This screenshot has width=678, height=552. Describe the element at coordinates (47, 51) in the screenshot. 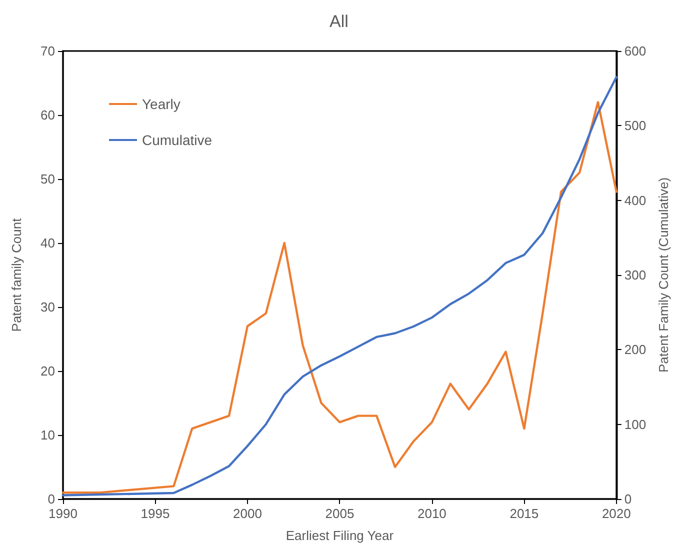

I see `y-tick-label: 70` at that location.